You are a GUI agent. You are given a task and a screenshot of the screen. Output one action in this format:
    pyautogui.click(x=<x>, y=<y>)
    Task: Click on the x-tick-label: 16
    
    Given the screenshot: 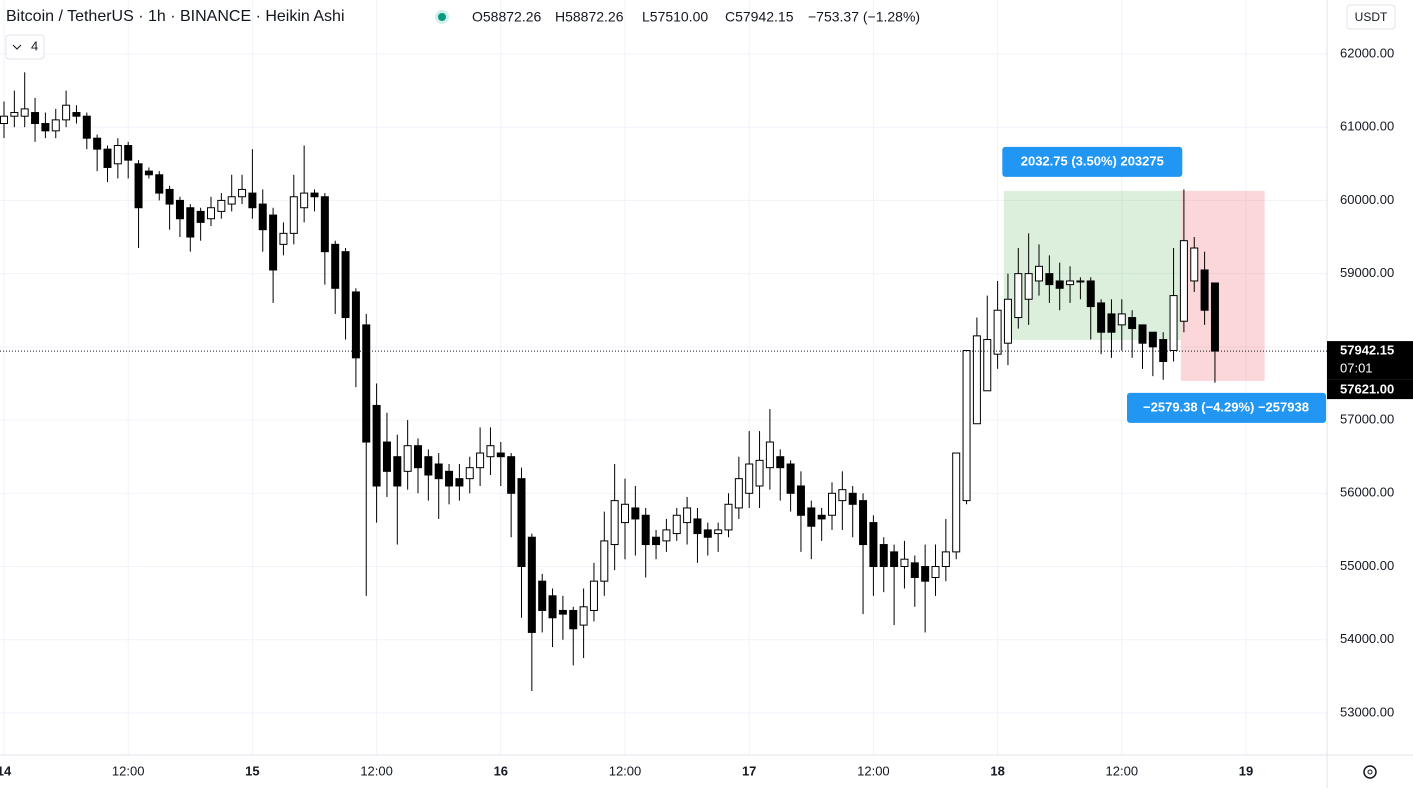 What is the action you would take?
    pyautogui.click(x=501, y=770)
    